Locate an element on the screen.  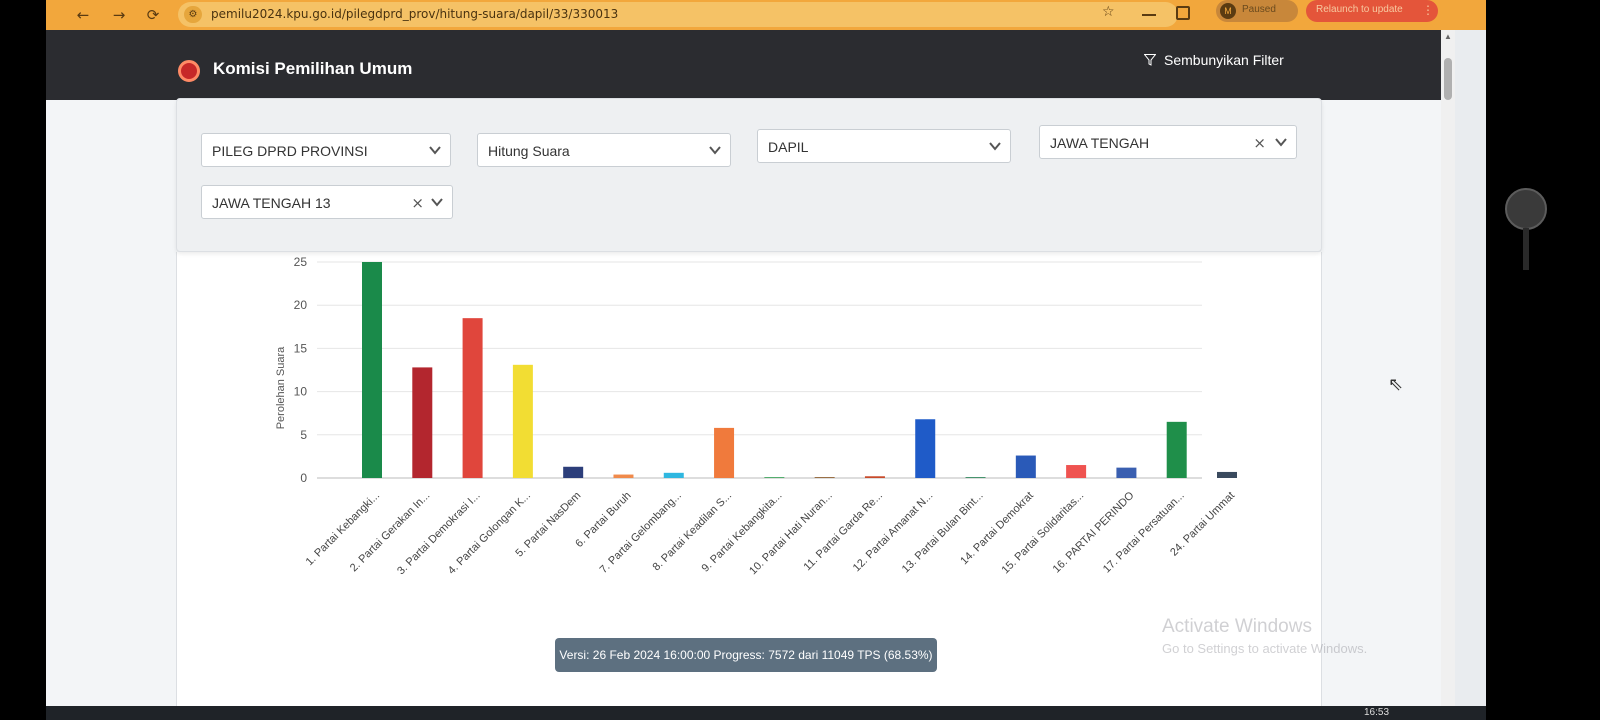
mouse-pointer-icon: ⇖ is located at coordinates (1396, 384).